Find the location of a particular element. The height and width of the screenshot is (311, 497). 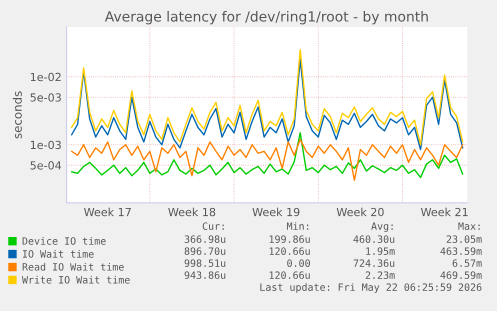

x-tick-label: Week 17 is located at coordinates (107, 212).